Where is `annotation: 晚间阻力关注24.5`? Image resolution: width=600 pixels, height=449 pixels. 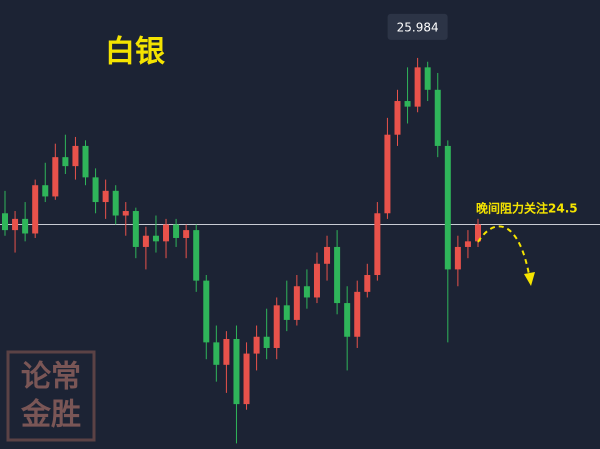 annotation: 晚间阻力关注24.5 is located at coordinates (527, 208).